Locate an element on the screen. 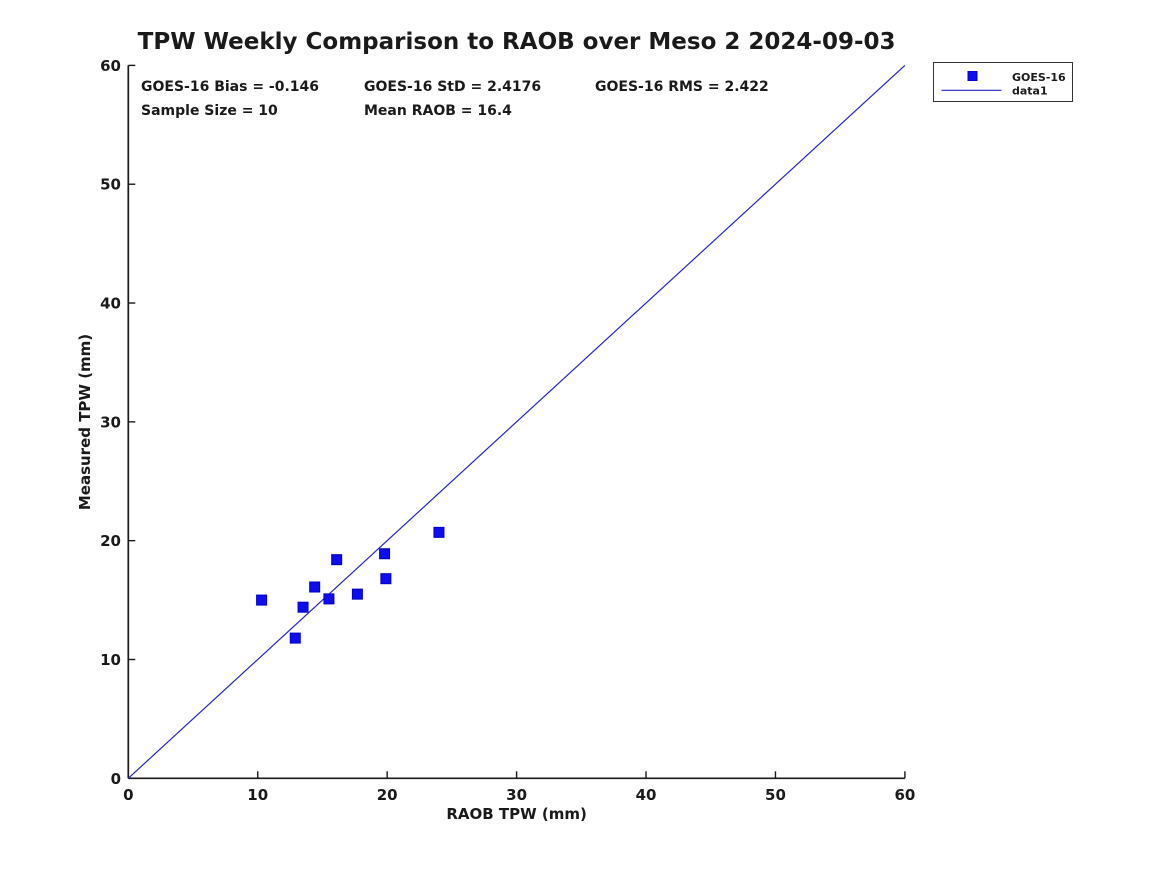  x-tick-label: 0 is located at coordinates (128, 795).